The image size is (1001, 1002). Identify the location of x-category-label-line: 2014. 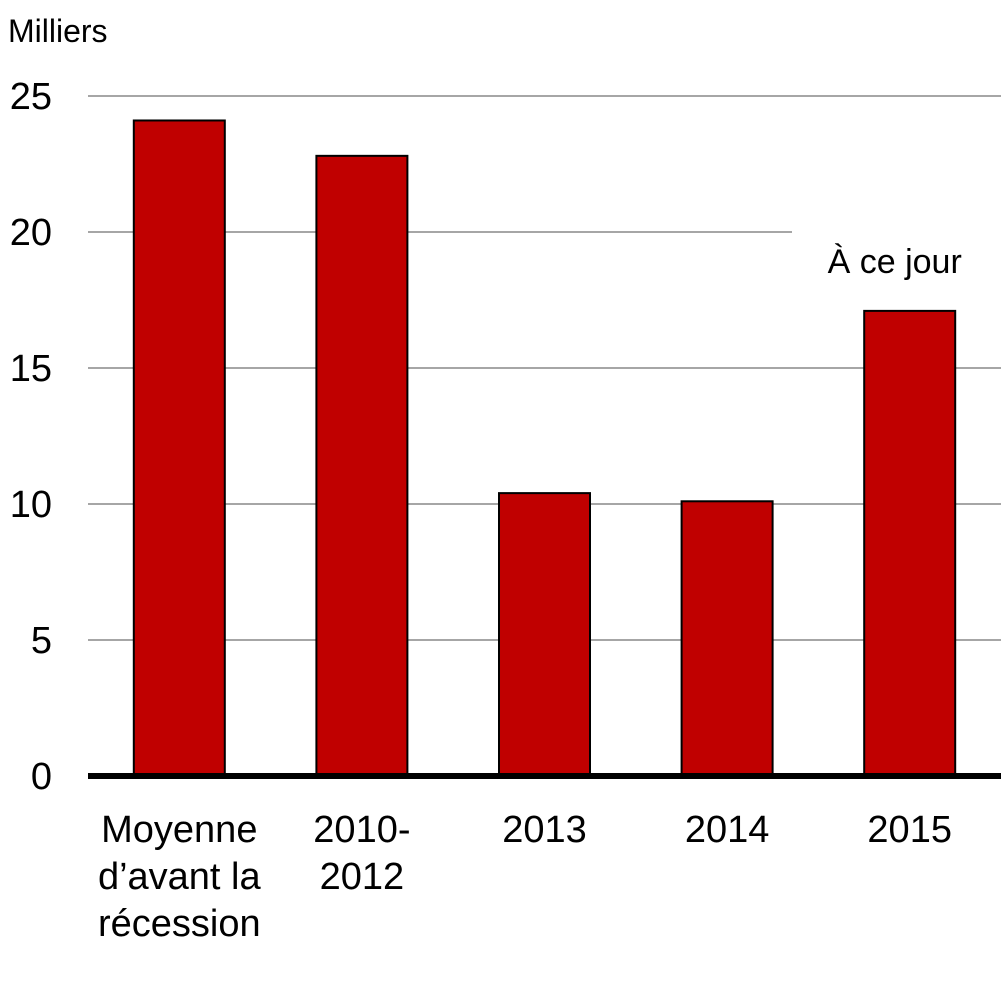
(727, 830).